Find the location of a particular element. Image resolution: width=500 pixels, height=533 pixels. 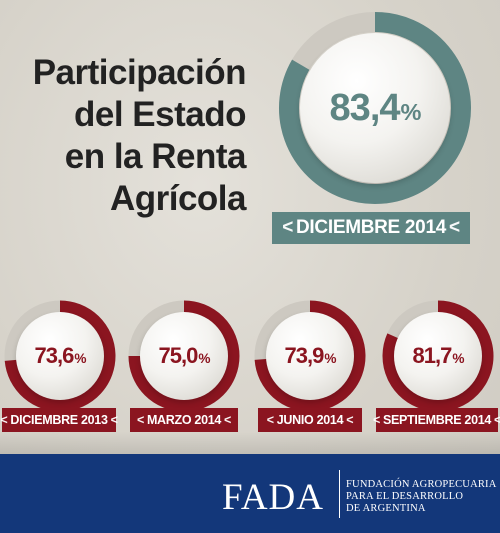

ribbon-sep-2014-label: SEPTIEMBRE 2014 is located at coordinates (437, 420).